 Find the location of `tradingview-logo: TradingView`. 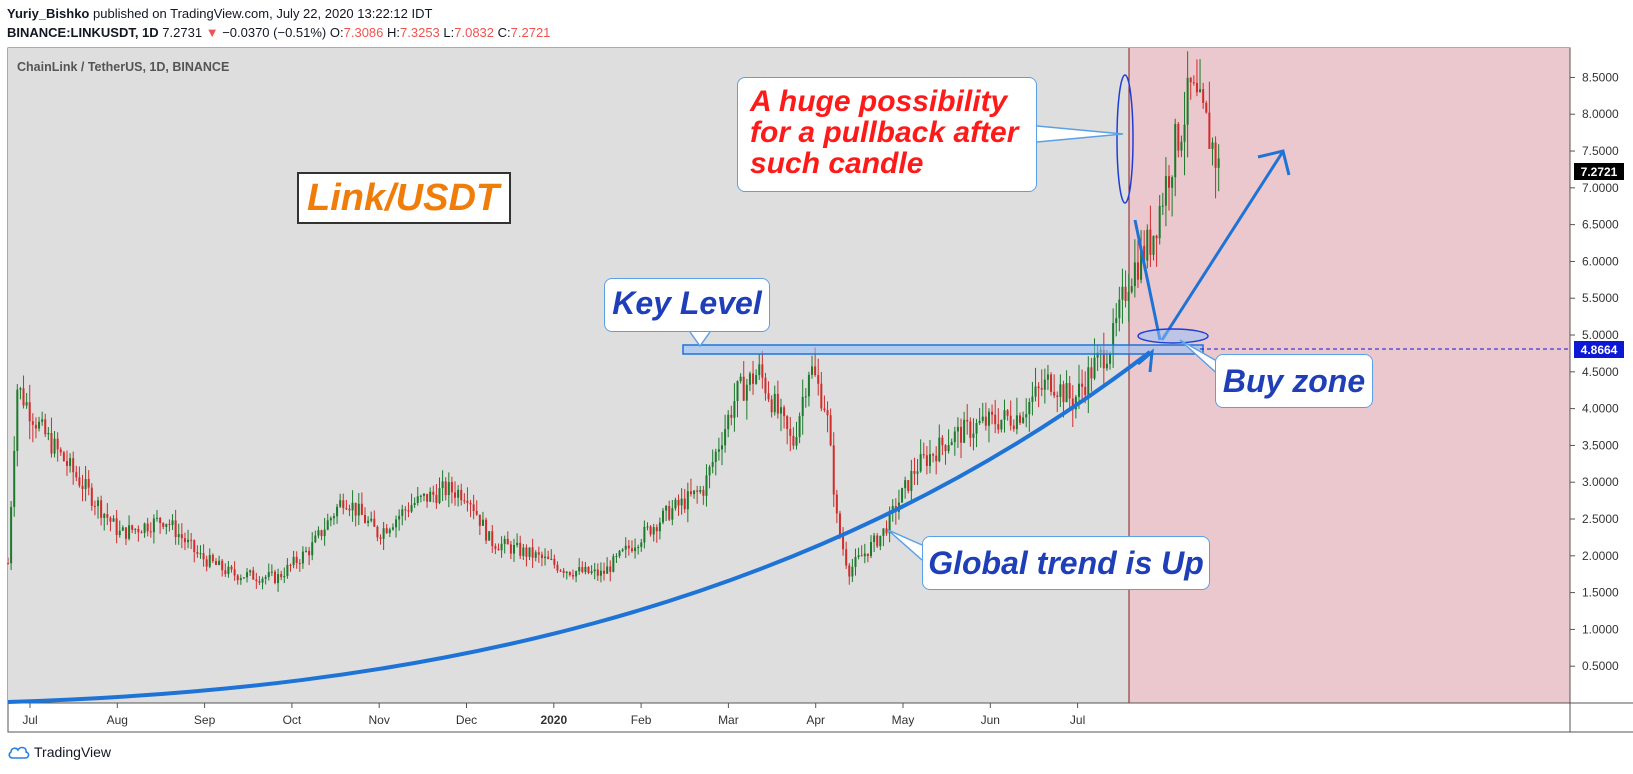

tradingview-logo: TradingView is located at coordinates (59, 752).